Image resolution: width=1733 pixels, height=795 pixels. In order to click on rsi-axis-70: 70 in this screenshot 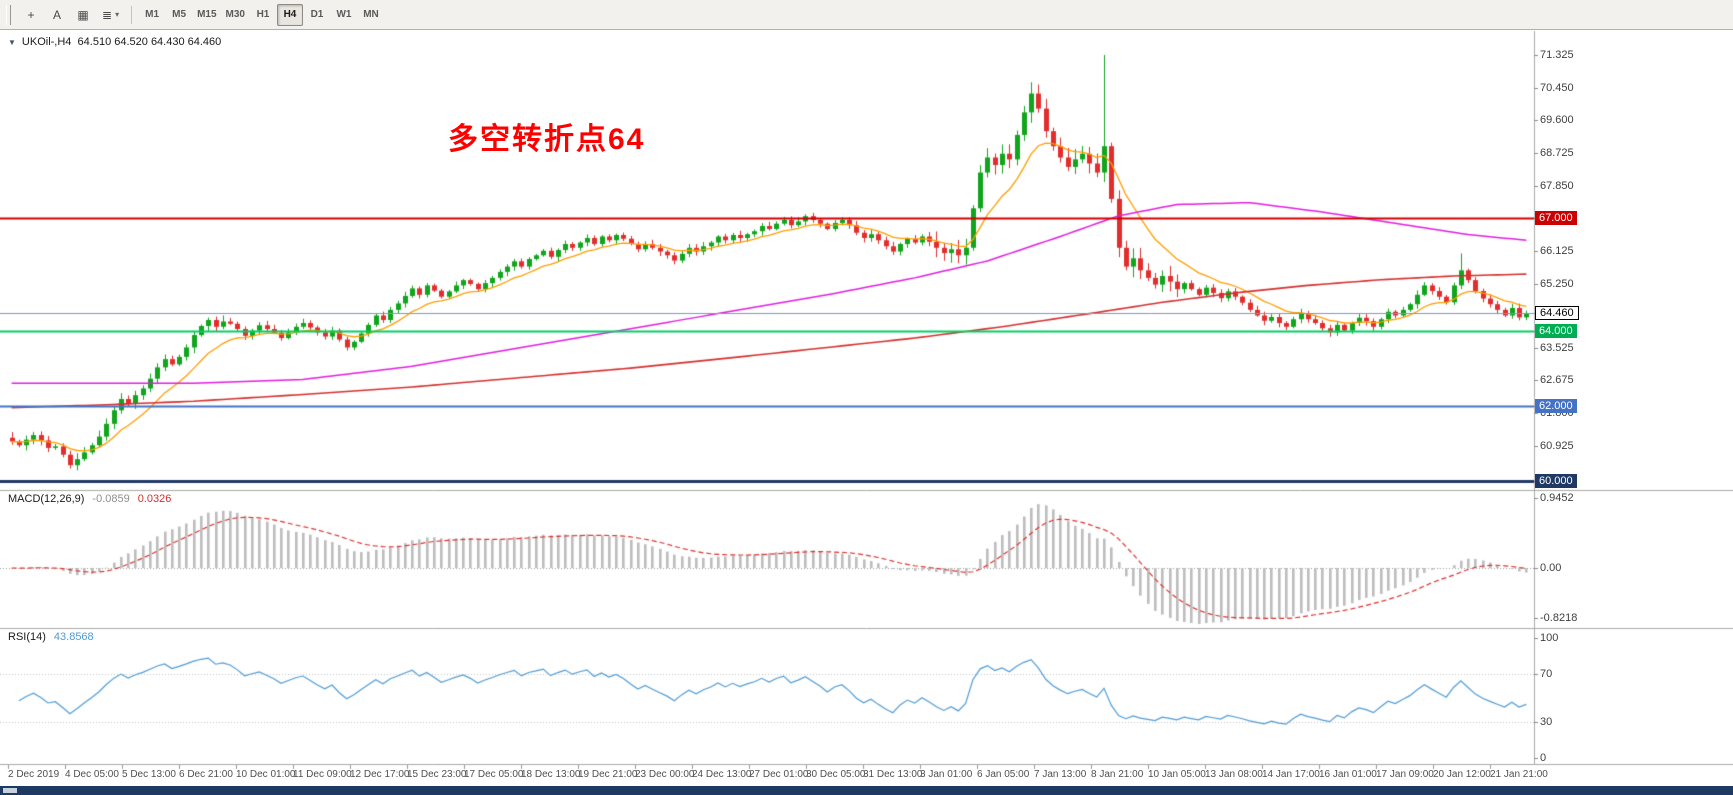, I will do `click(1546, 674)`.